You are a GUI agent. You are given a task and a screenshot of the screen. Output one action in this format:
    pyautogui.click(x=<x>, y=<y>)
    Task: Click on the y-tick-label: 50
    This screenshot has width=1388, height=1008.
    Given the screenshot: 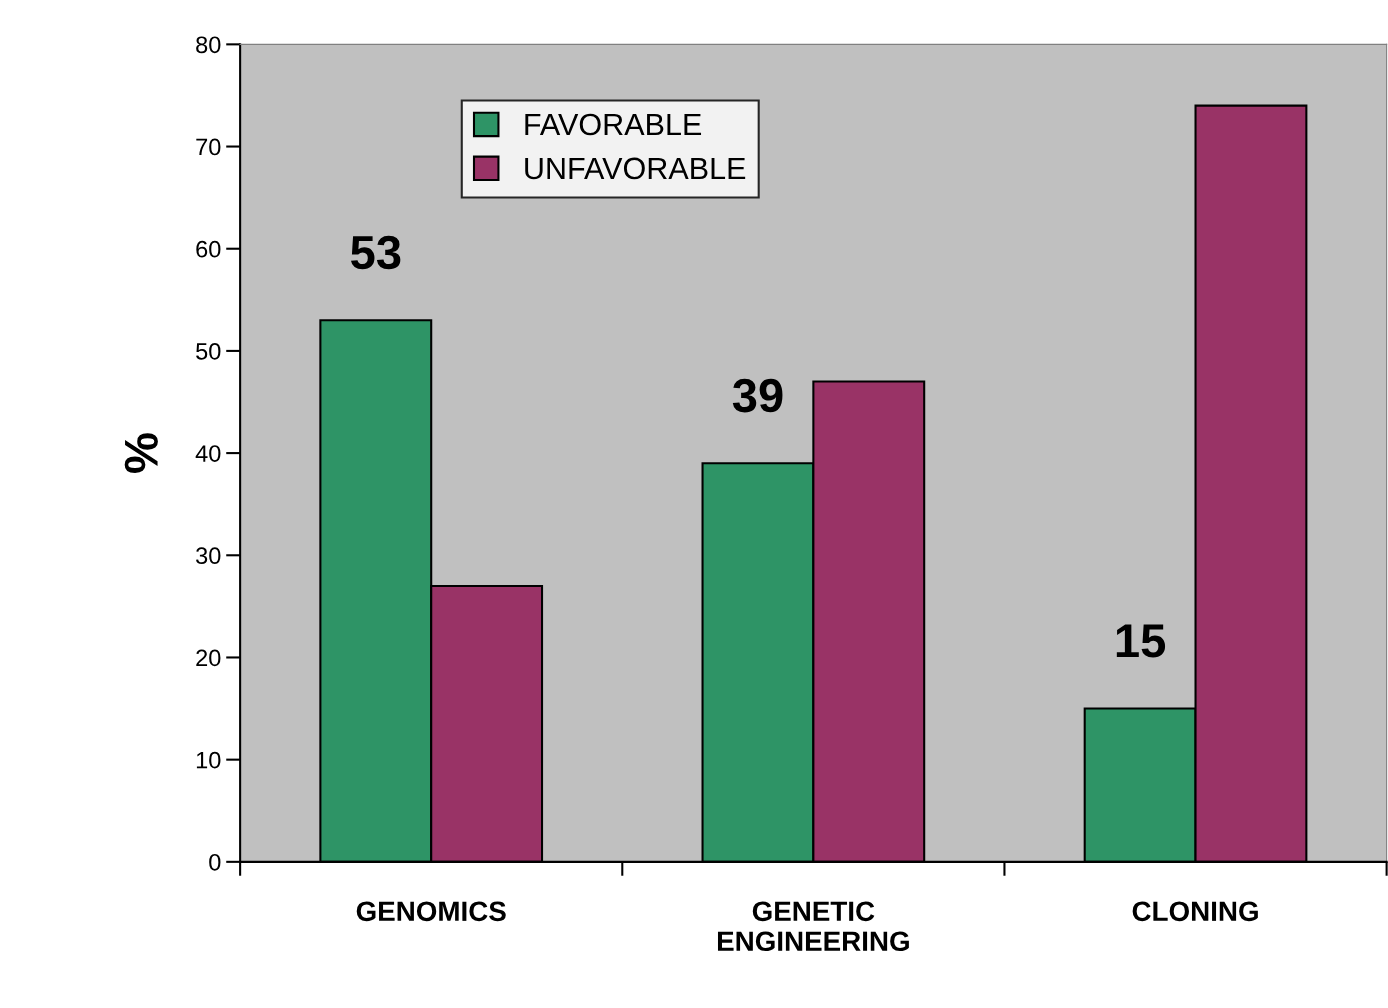 What is the action you would take?
    pyautogui.click(x=208, y=351)
    